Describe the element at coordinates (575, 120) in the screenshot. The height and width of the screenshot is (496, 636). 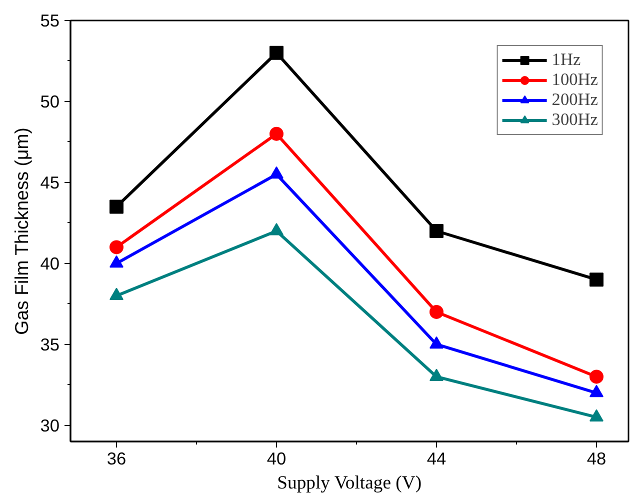
I see `legend-label: 300Hz` at that location.